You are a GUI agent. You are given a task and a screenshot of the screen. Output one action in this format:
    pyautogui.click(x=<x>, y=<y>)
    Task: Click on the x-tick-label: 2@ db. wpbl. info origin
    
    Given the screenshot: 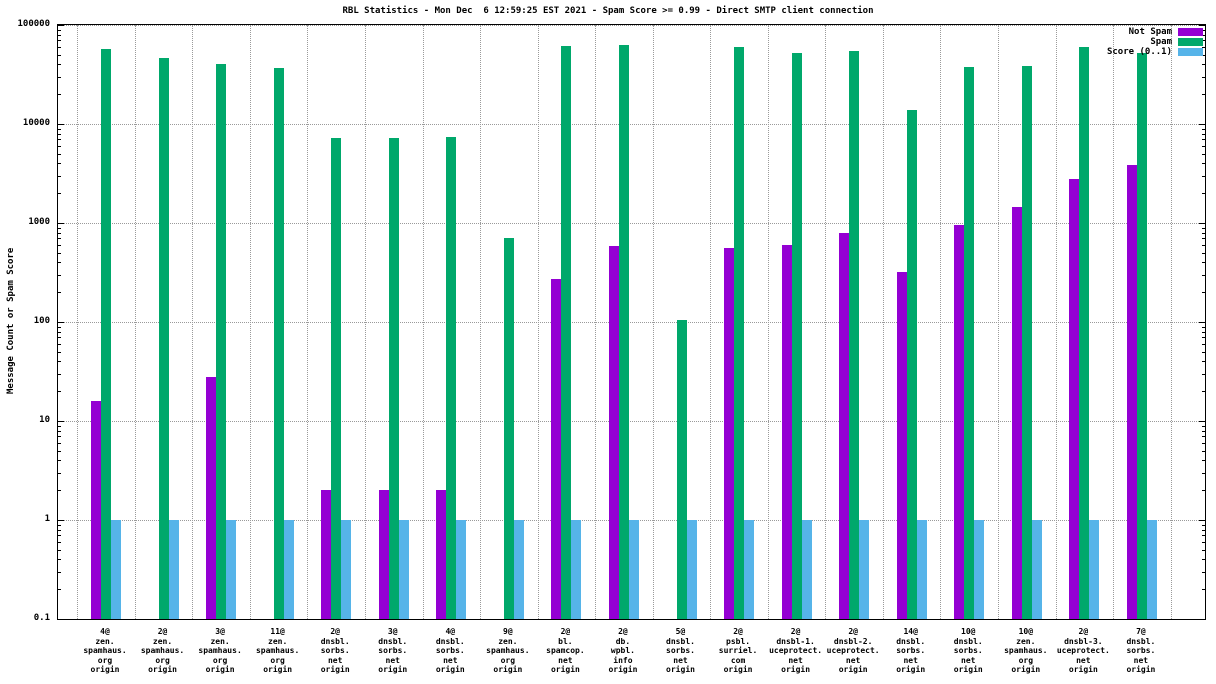 What is the action you would take?
    pyautogui.click(x=623, y=650)
    